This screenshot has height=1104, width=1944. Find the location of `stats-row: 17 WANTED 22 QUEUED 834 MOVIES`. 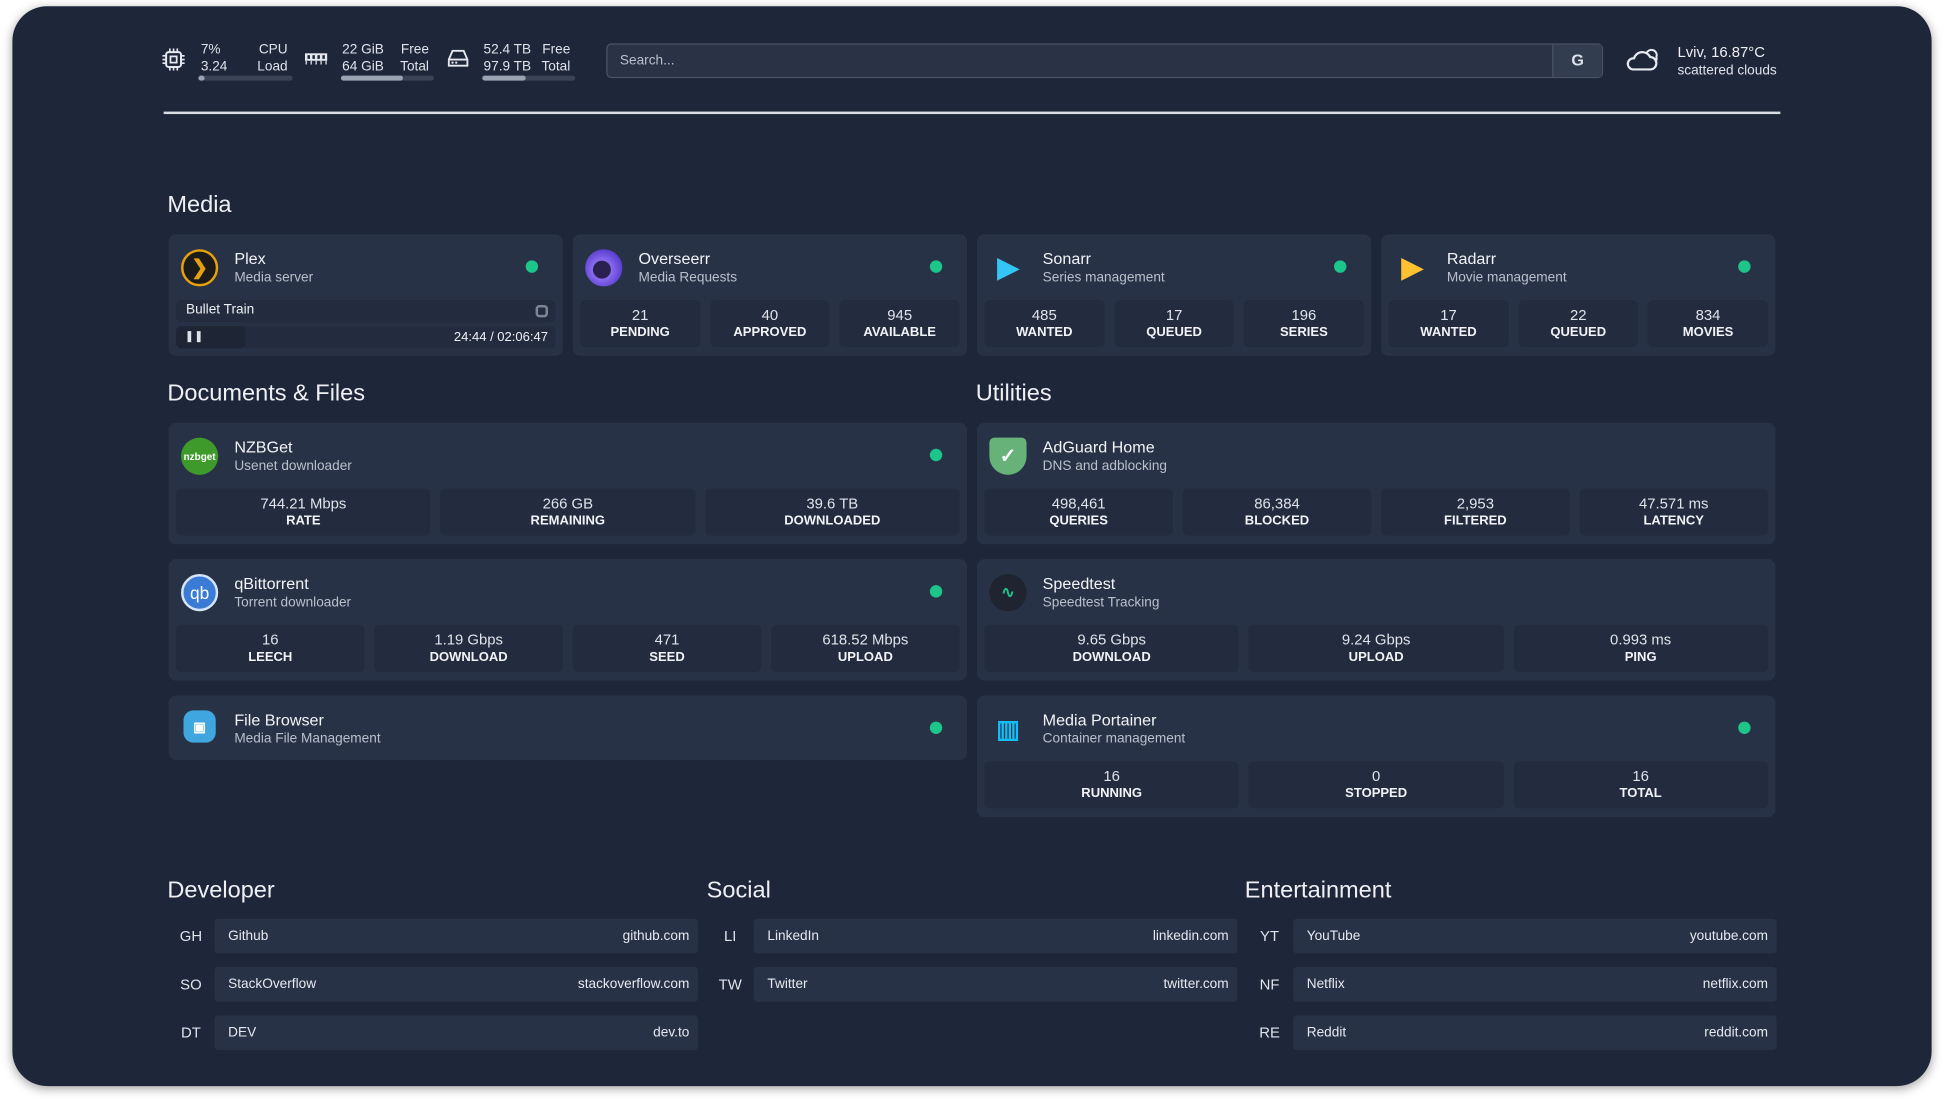

stats-row: 17 WANTED 22 QUEUED 834 MOVIES is located at coordinates (1578, 324).